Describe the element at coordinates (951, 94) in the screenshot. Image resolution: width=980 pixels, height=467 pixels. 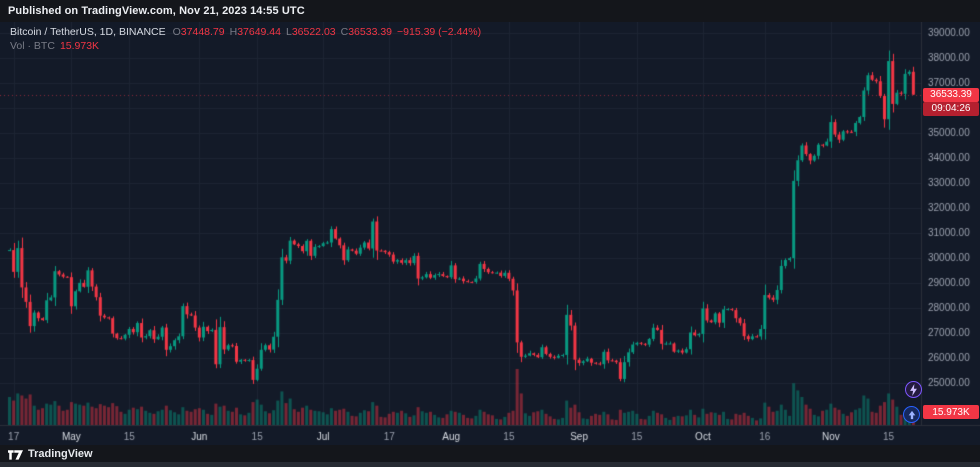
I see `last-price-tag: 36533.39` at that location.